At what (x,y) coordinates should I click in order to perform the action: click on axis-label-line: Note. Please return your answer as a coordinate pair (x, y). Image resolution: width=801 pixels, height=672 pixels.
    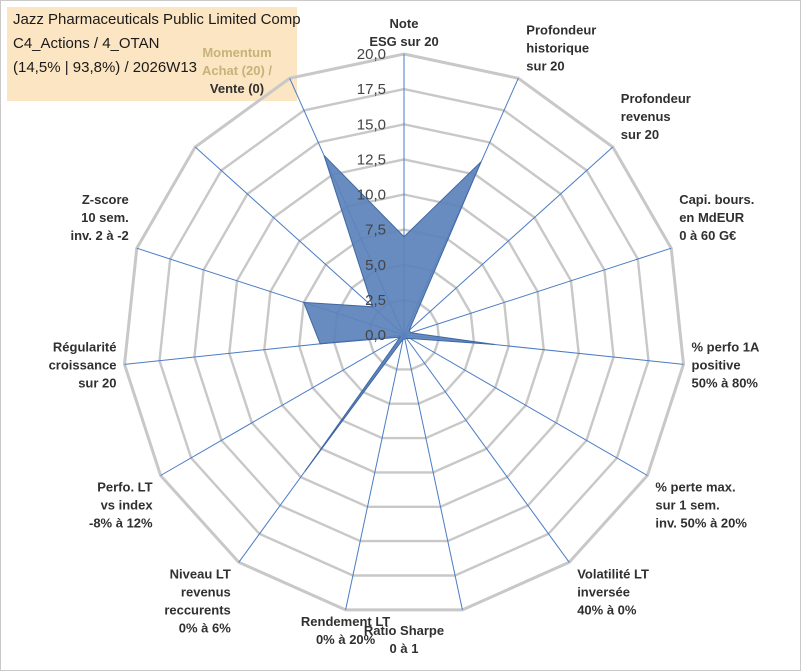
    Looking at the image, I should click on (404, 23).